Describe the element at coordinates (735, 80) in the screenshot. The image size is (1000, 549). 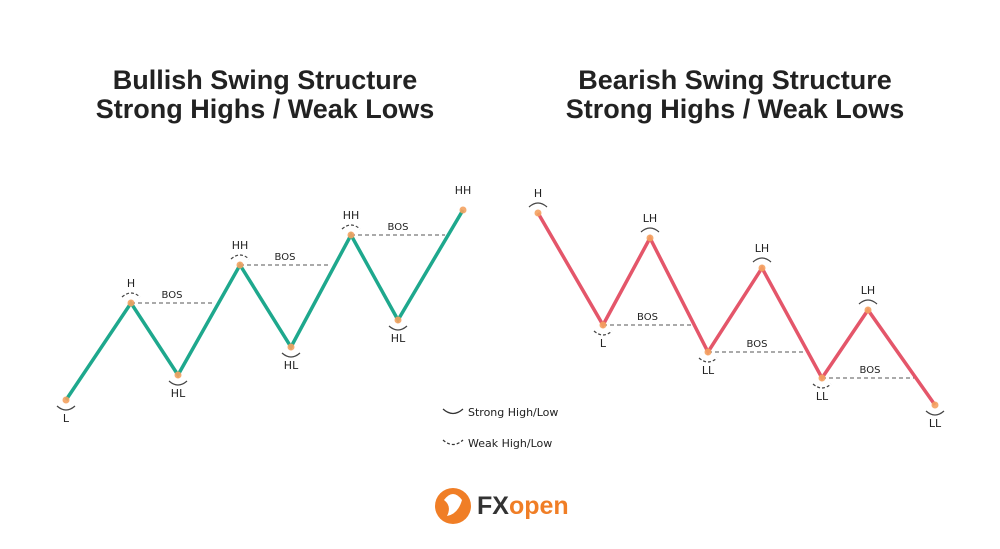
I see `panel-title: Bearish Swing Structure` at that location.